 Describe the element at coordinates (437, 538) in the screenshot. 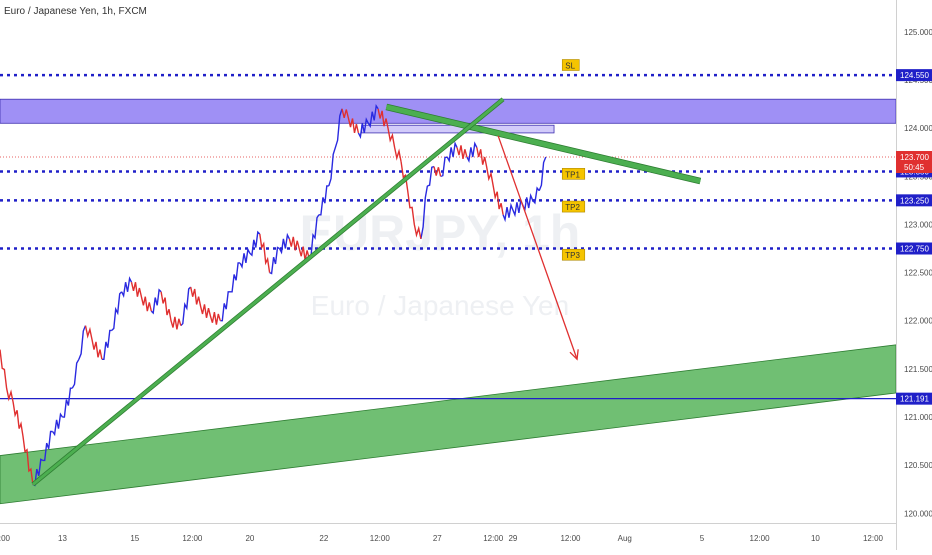

I see `x-tick-label: 27` at that location.